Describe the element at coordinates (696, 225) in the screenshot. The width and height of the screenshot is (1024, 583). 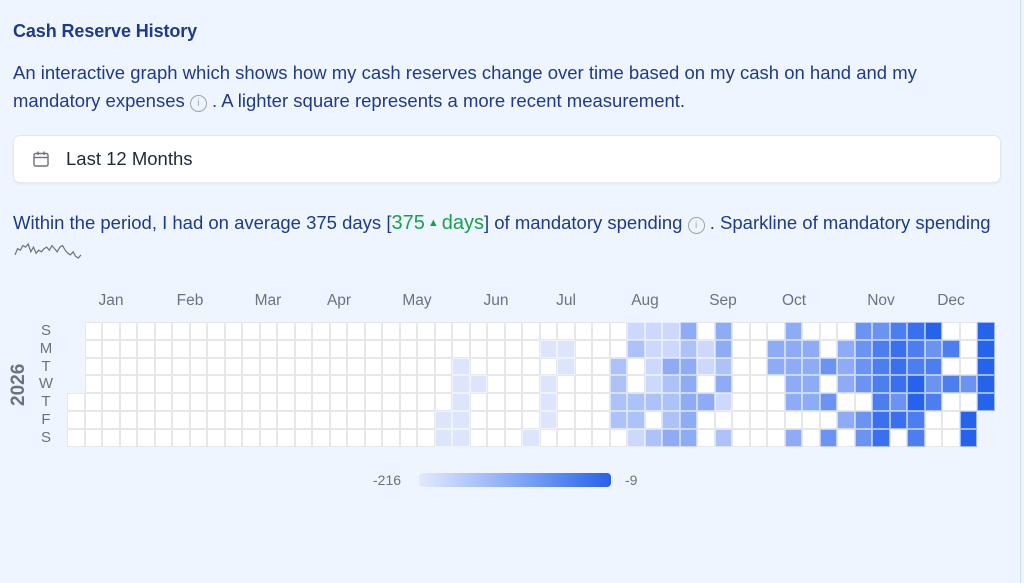
I see `info-icon: i` at that location.